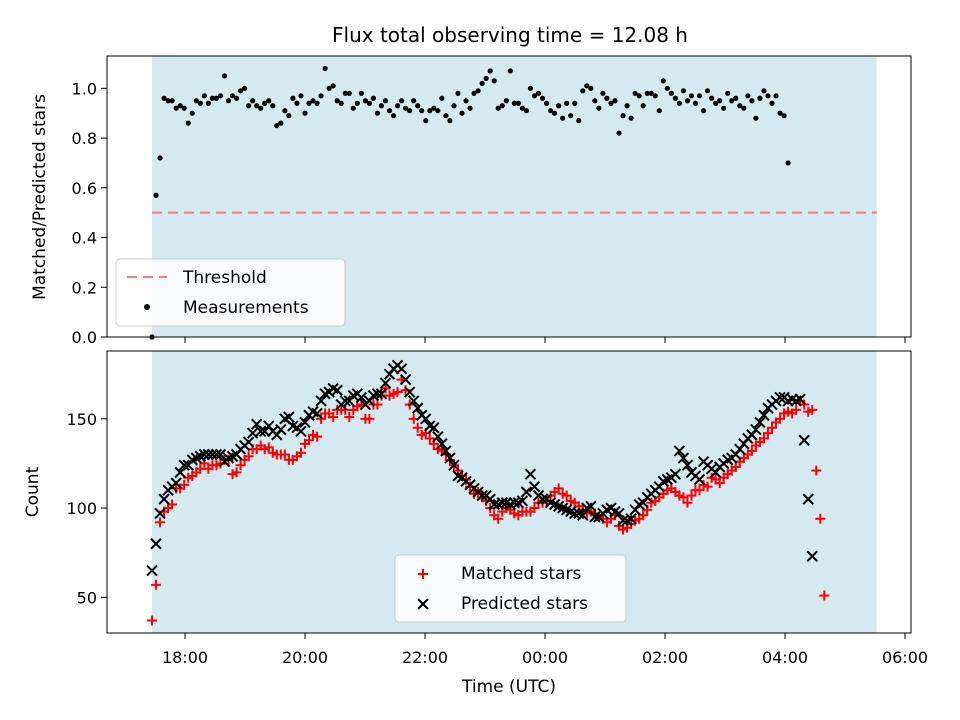  I want to click on figure-title: Flux total observing time = 12.08 h, so click(510, 35).